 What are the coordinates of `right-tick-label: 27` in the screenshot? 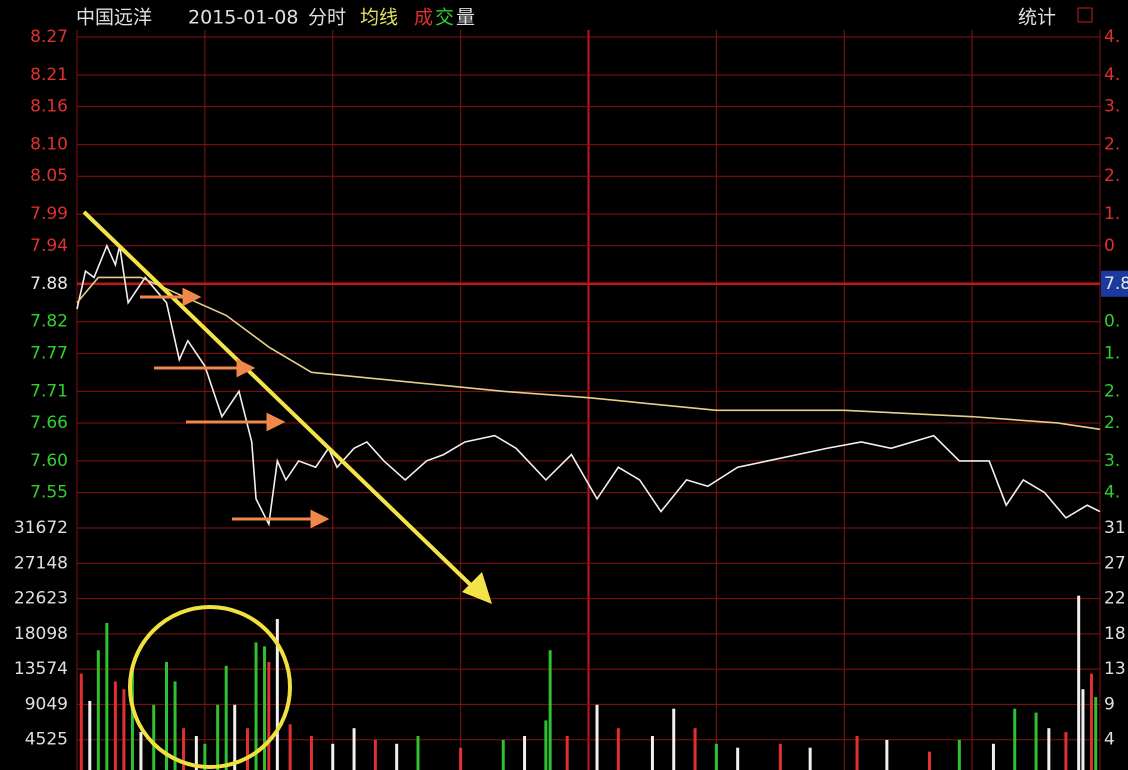 It's located at (1115, 563).